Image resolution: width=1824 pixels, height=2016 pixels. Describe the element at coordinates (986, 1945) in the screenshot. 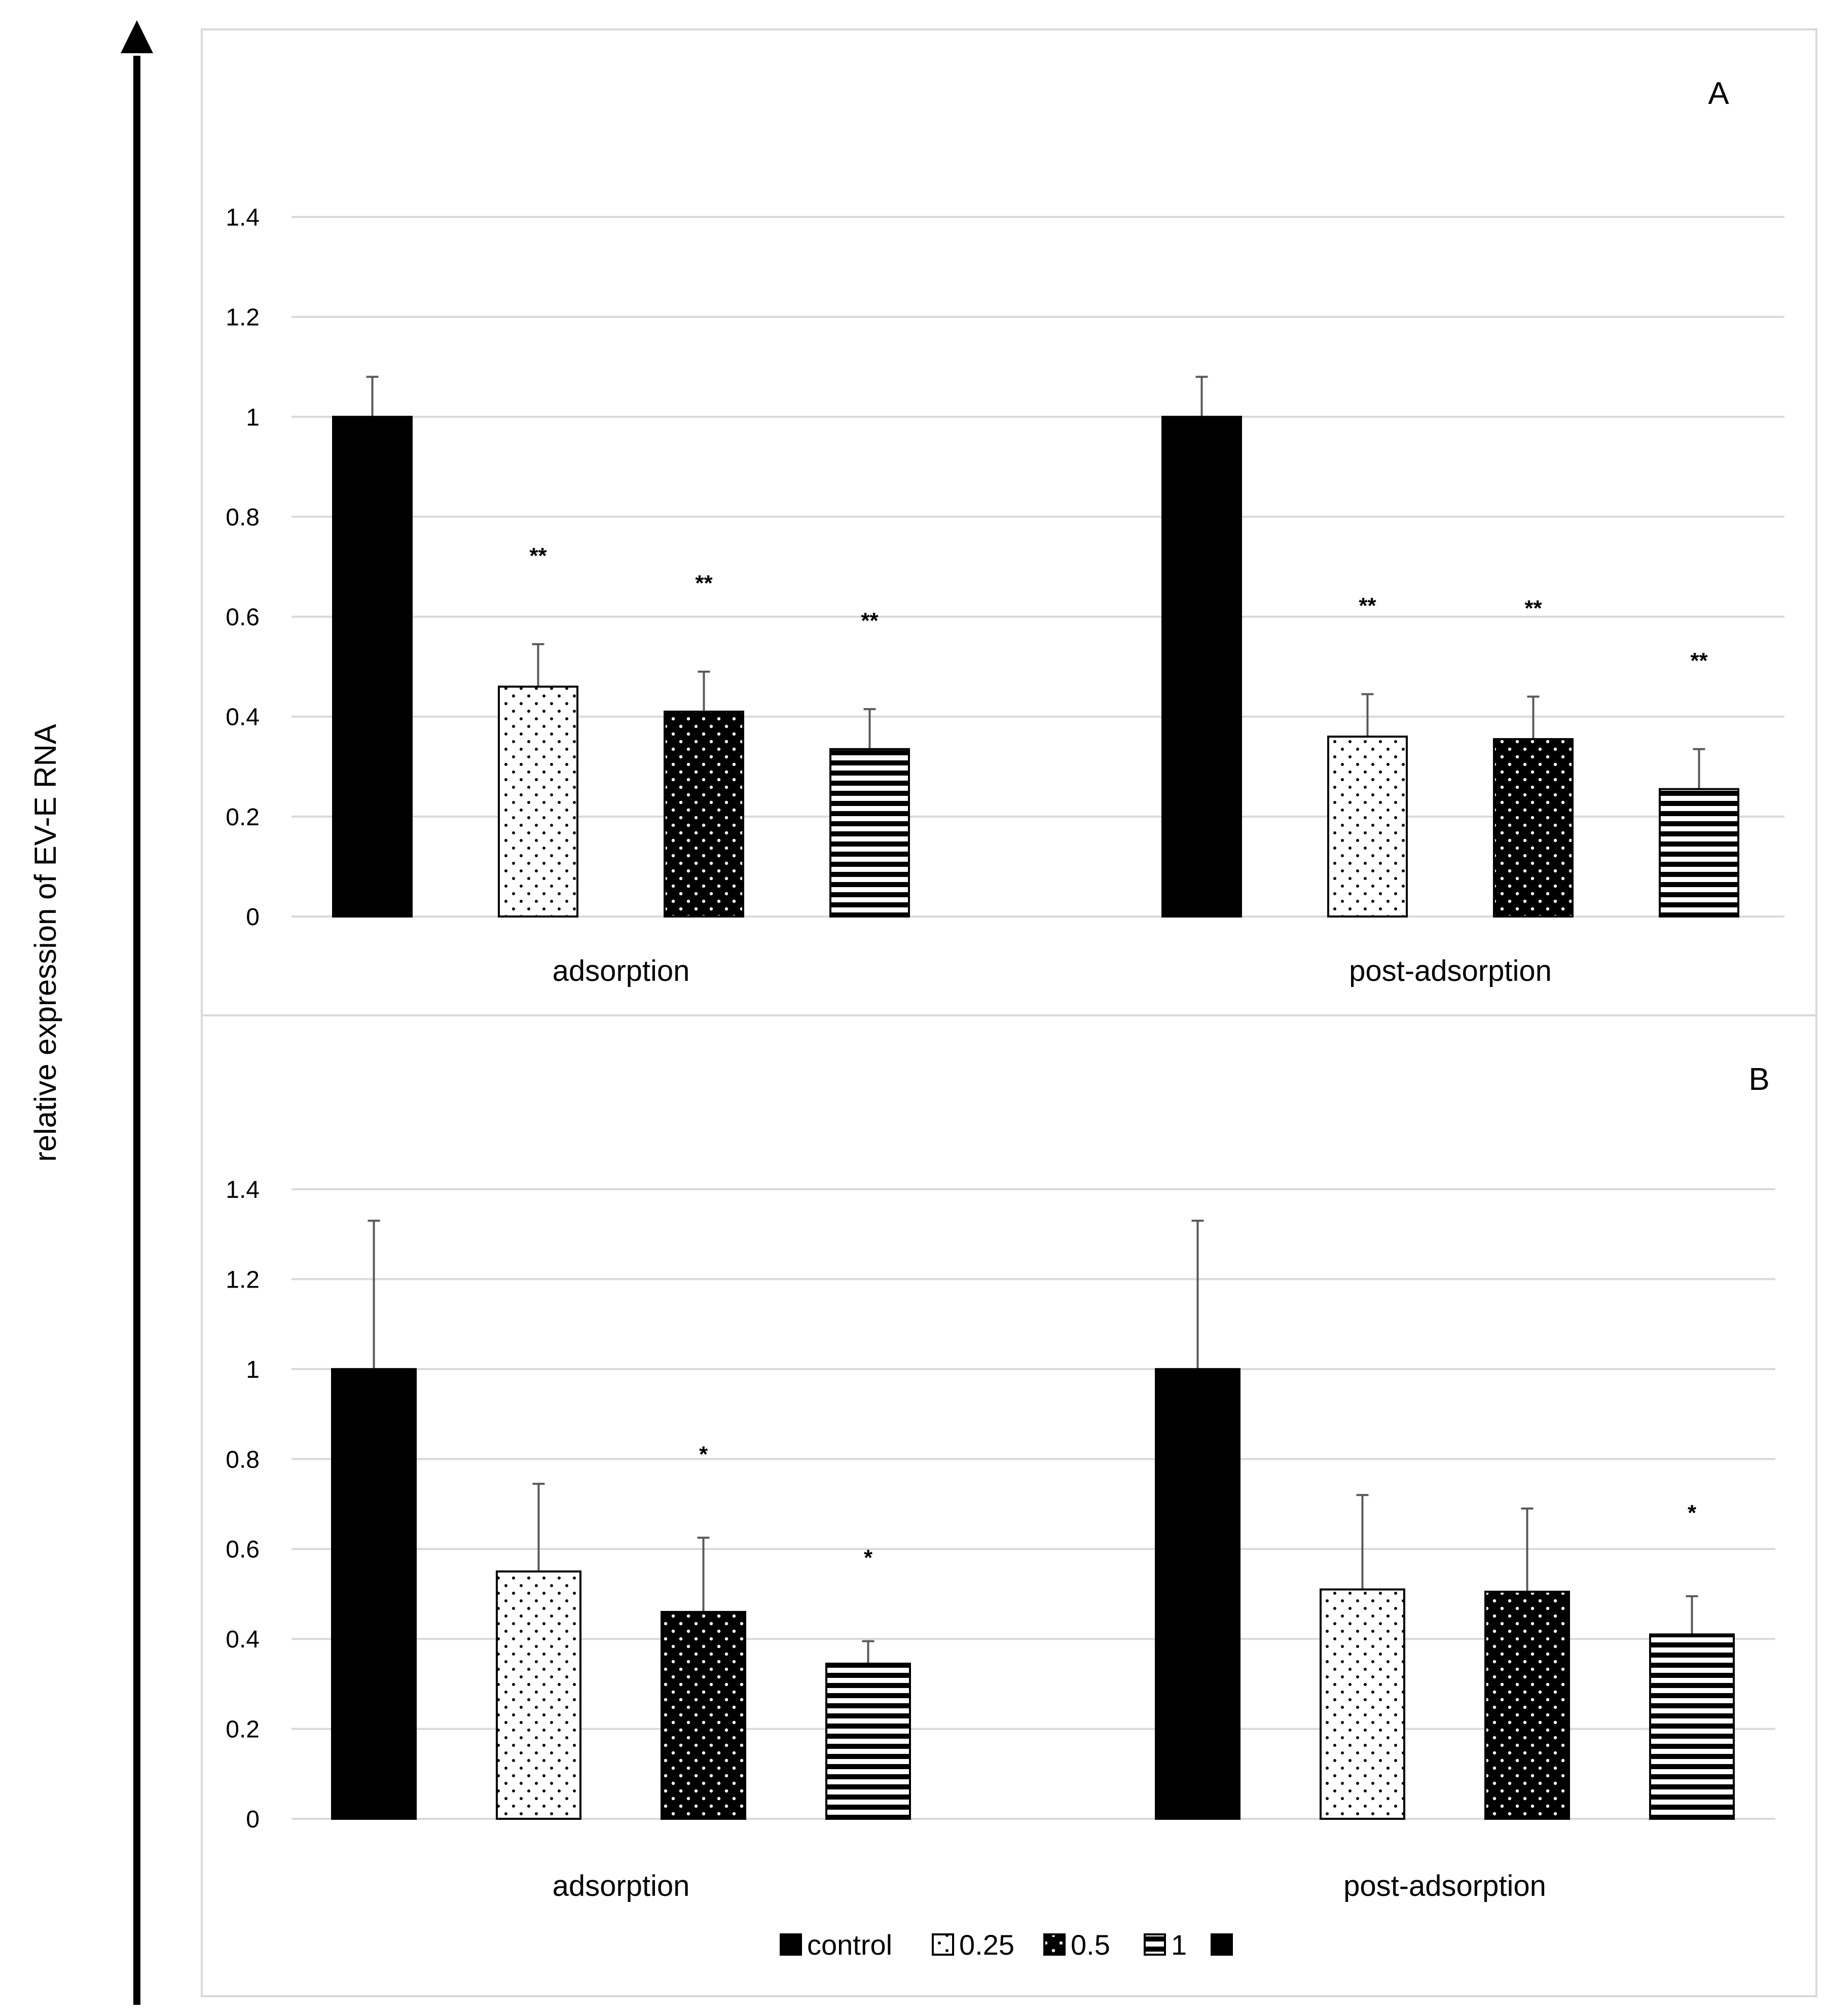

I see `legend-label: 0.25` at that location.